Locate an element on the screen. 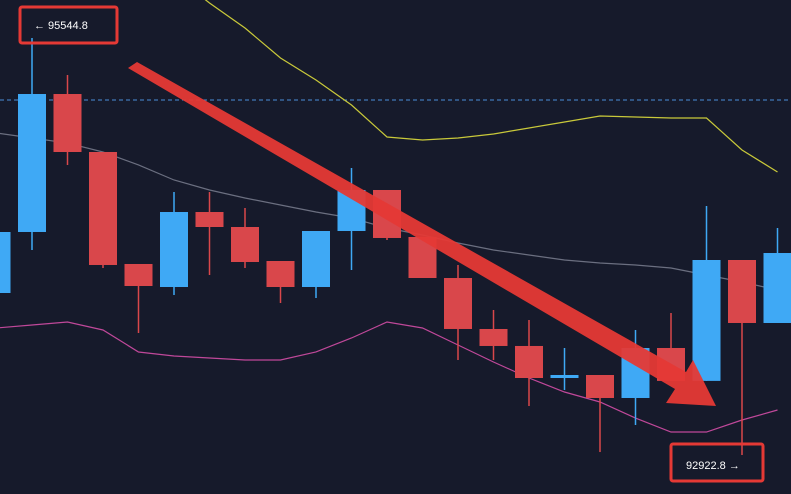 This screenshot has height=494, width=791. price-label: 92922.8 → is located at coordinates (713, 466).